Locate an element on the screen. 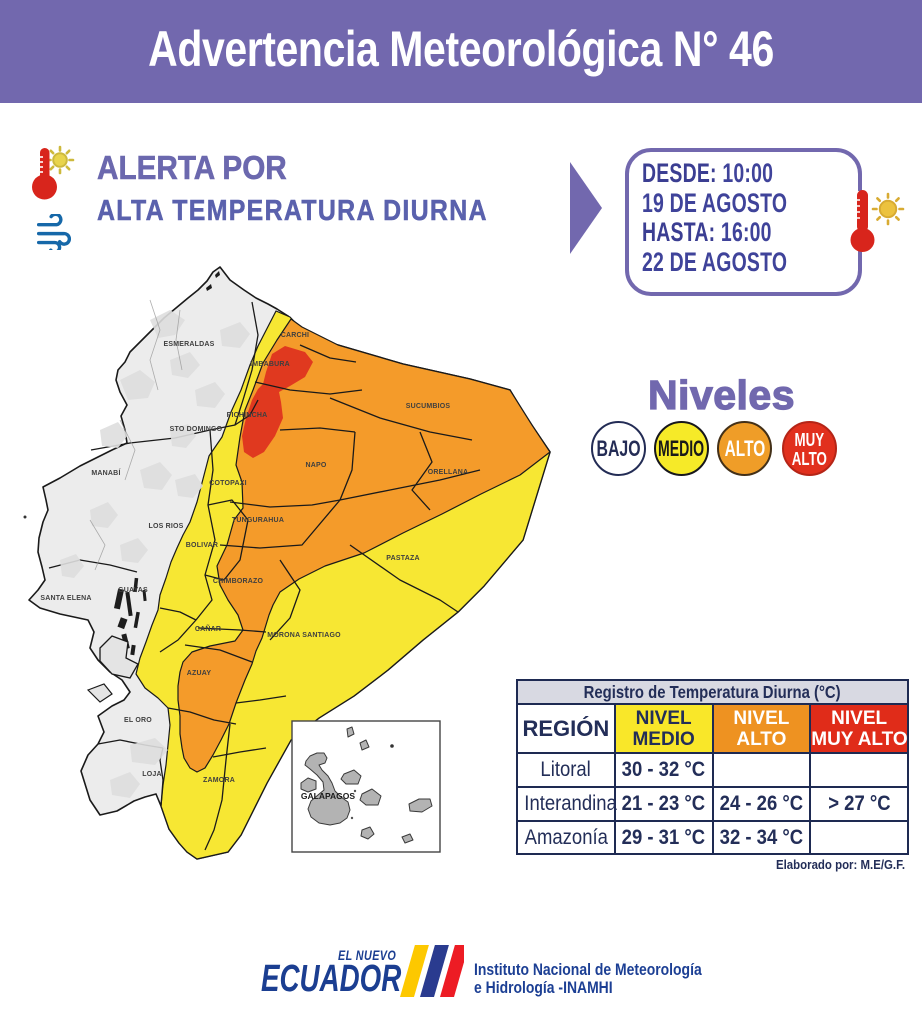 Image resolution: width=922 pixels, height=1024 pixels. svg-text: CAÑAR is located at coordinates (208, 628).